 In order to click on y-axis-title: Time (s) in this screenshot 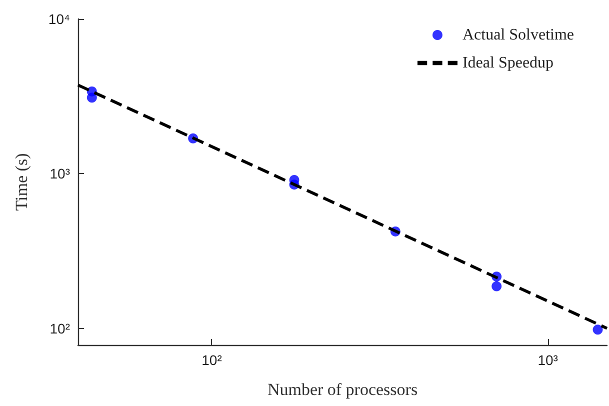, I will do `click(21, 182)`.